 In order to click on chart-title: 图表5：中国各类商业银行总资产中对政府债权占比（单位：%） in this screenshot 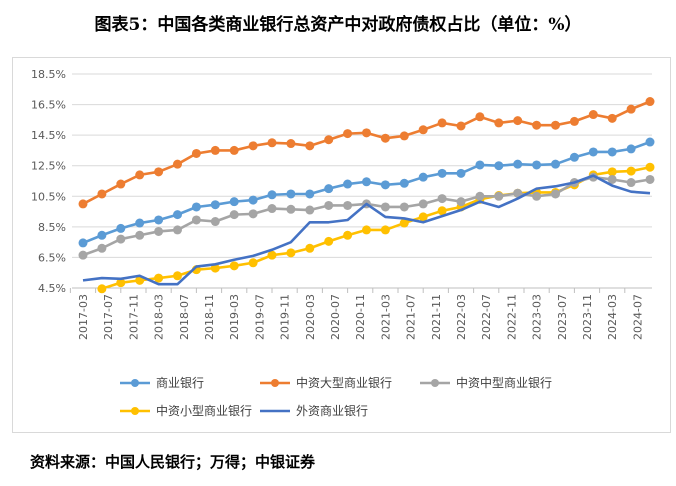, I will do `click(338, 25)`.